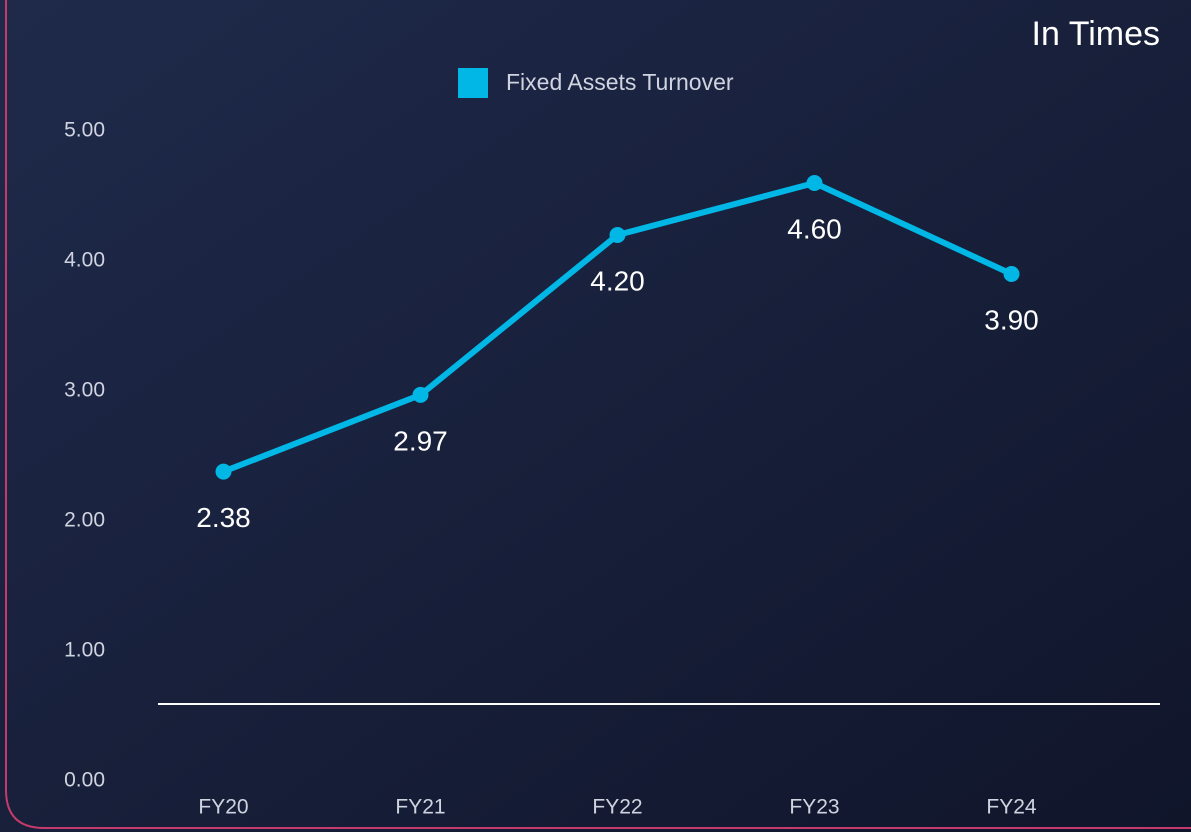 The image size is (1191, 832). Describe the element at coordinates (84, 520) in the screenshot. I see `y-tick-label: 2.00` at that location.